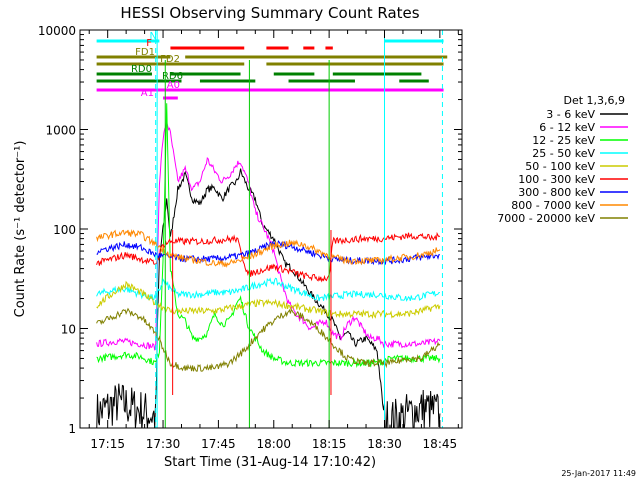  Describe the element at coordinates (141, 69) in the screenshot. I see `flag-label-rd0: RD0` at that location.